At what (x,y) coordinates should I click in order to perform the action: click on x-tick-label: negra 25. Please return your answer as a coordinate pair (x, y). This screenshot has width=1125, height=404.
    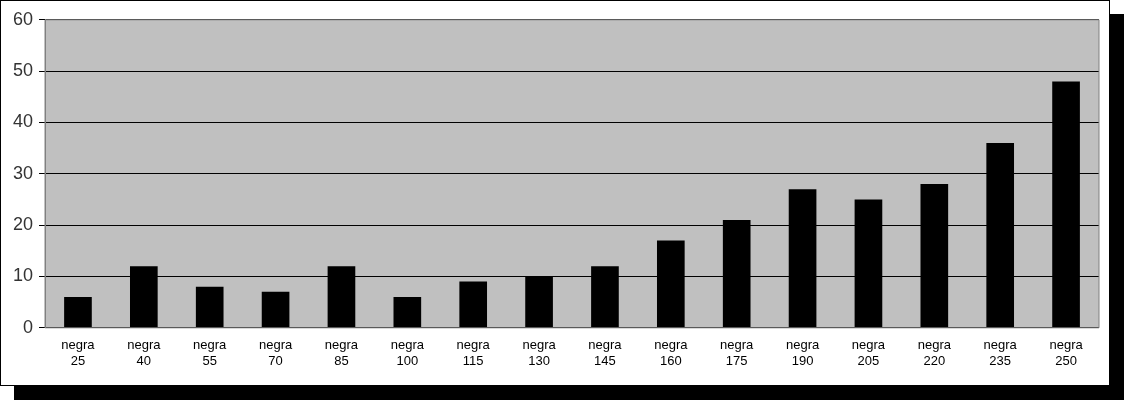
    Looking at the image, I should click on (78, 352).